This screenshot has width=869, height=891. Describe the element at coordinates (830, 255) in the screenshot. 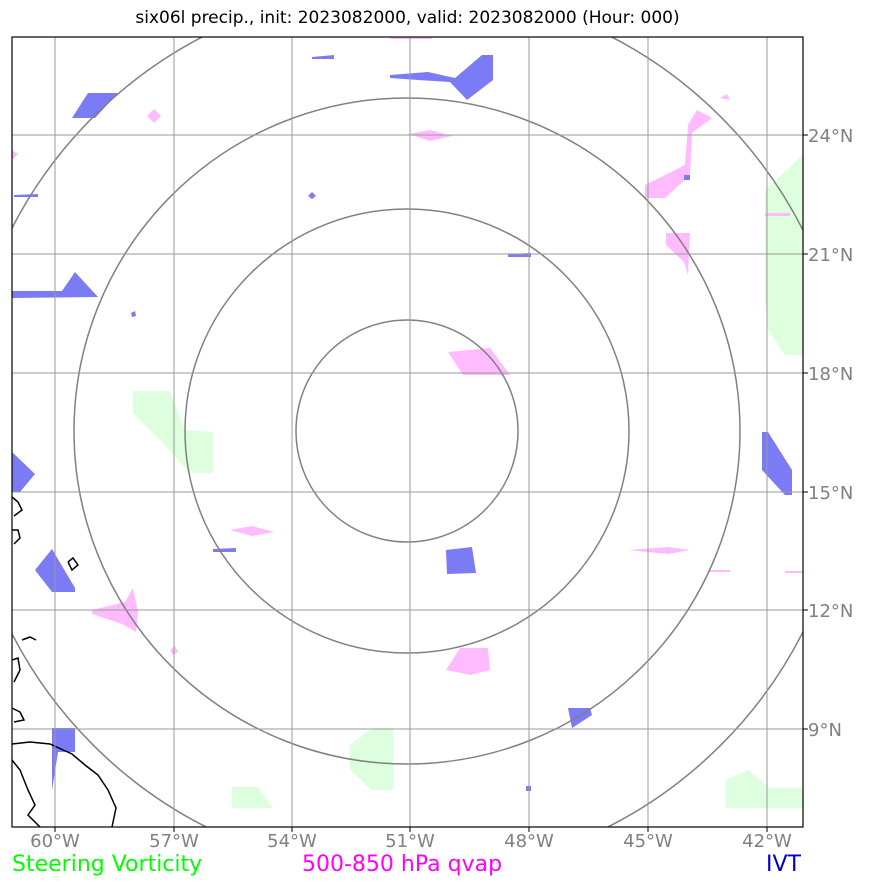

I see `lat-label-21n: 21°N` at that location.